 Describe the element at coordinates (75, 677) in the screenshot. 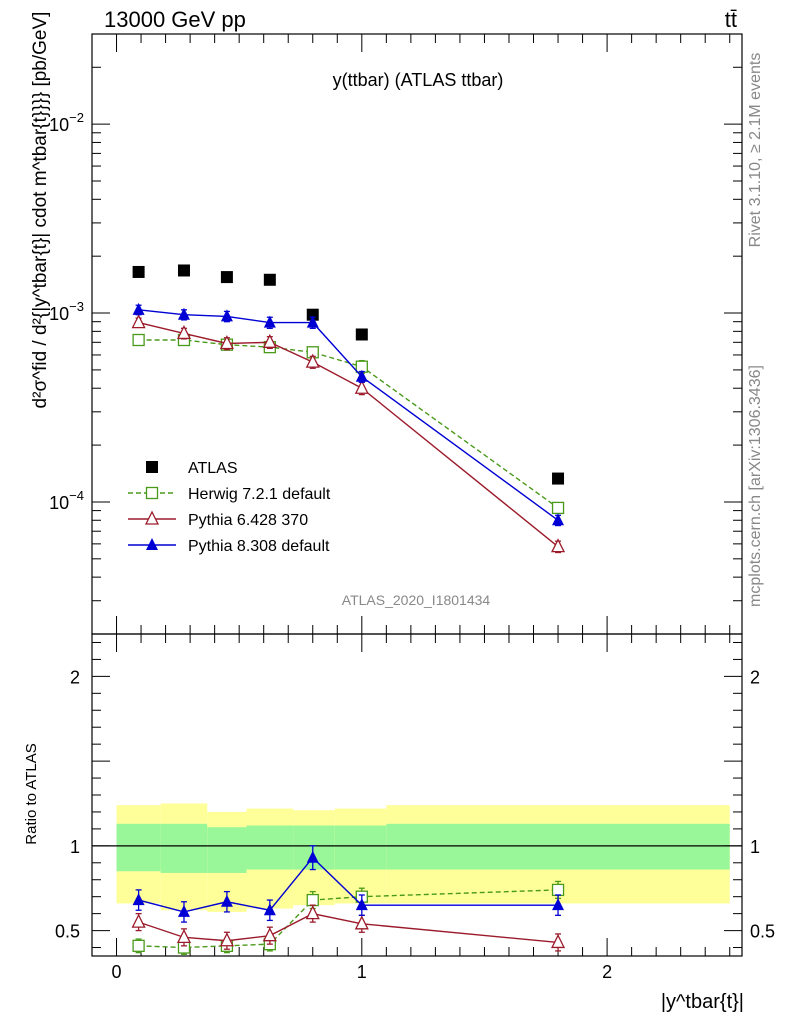

I see `ratio-y-tick-label-left: 2` at that location.